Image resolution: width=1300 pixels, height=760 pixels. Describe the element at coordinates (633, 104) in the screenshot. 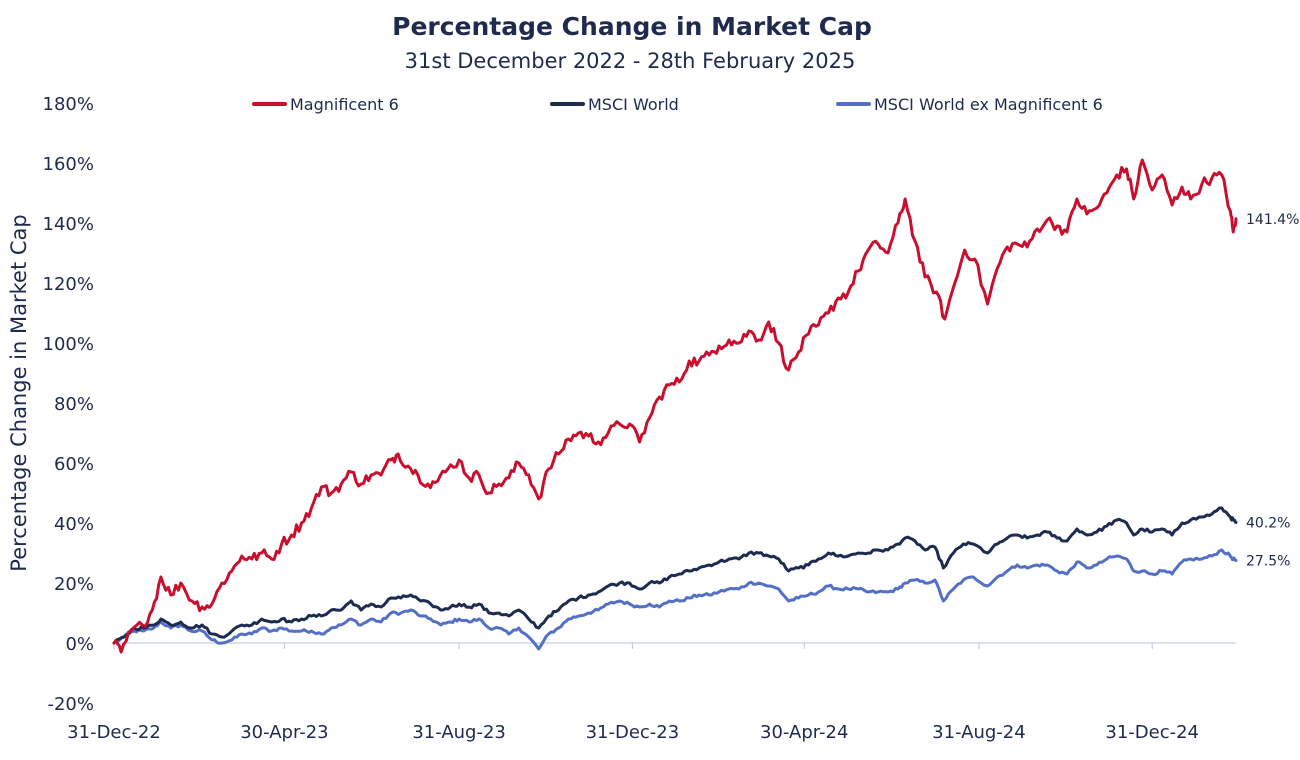

I see `legend-entry: MSCI World` at that location.